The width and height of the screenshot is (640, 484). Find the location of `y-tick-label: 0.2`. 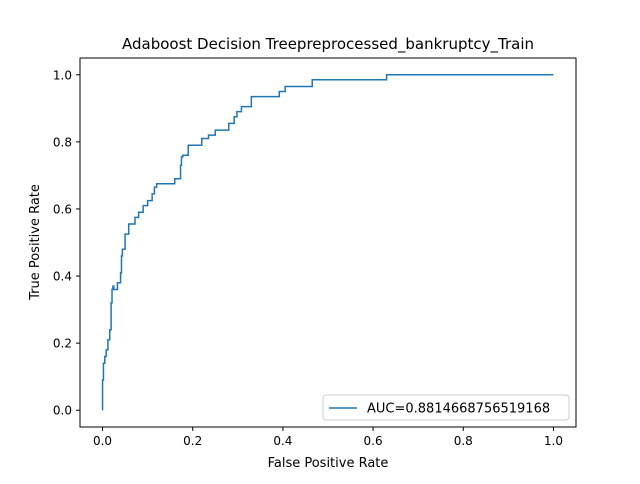

y-tick-label: 0.2 is located at coordinates (62, 344).